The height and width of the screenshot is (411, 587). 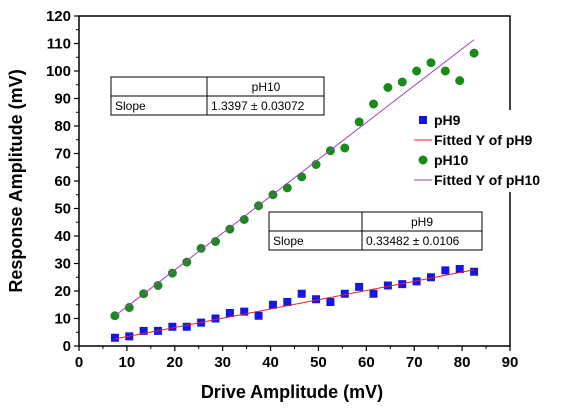 I want to click on x-tick-label: 50, so click(x=318, y=362).